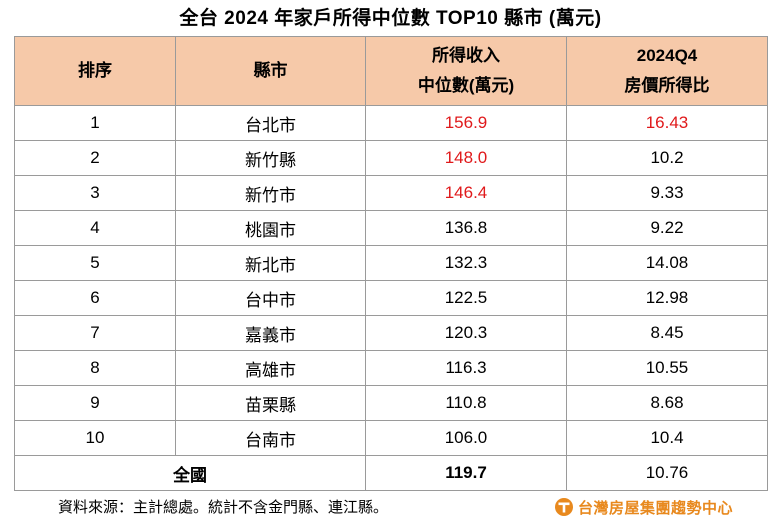 The width and height of the screenshot is (781, 525). What do you see at coordinates (466, 71) in the screenshot?
I see `header-income: 所得收入 中位數(萬元)` at bounding box center [466, 71].